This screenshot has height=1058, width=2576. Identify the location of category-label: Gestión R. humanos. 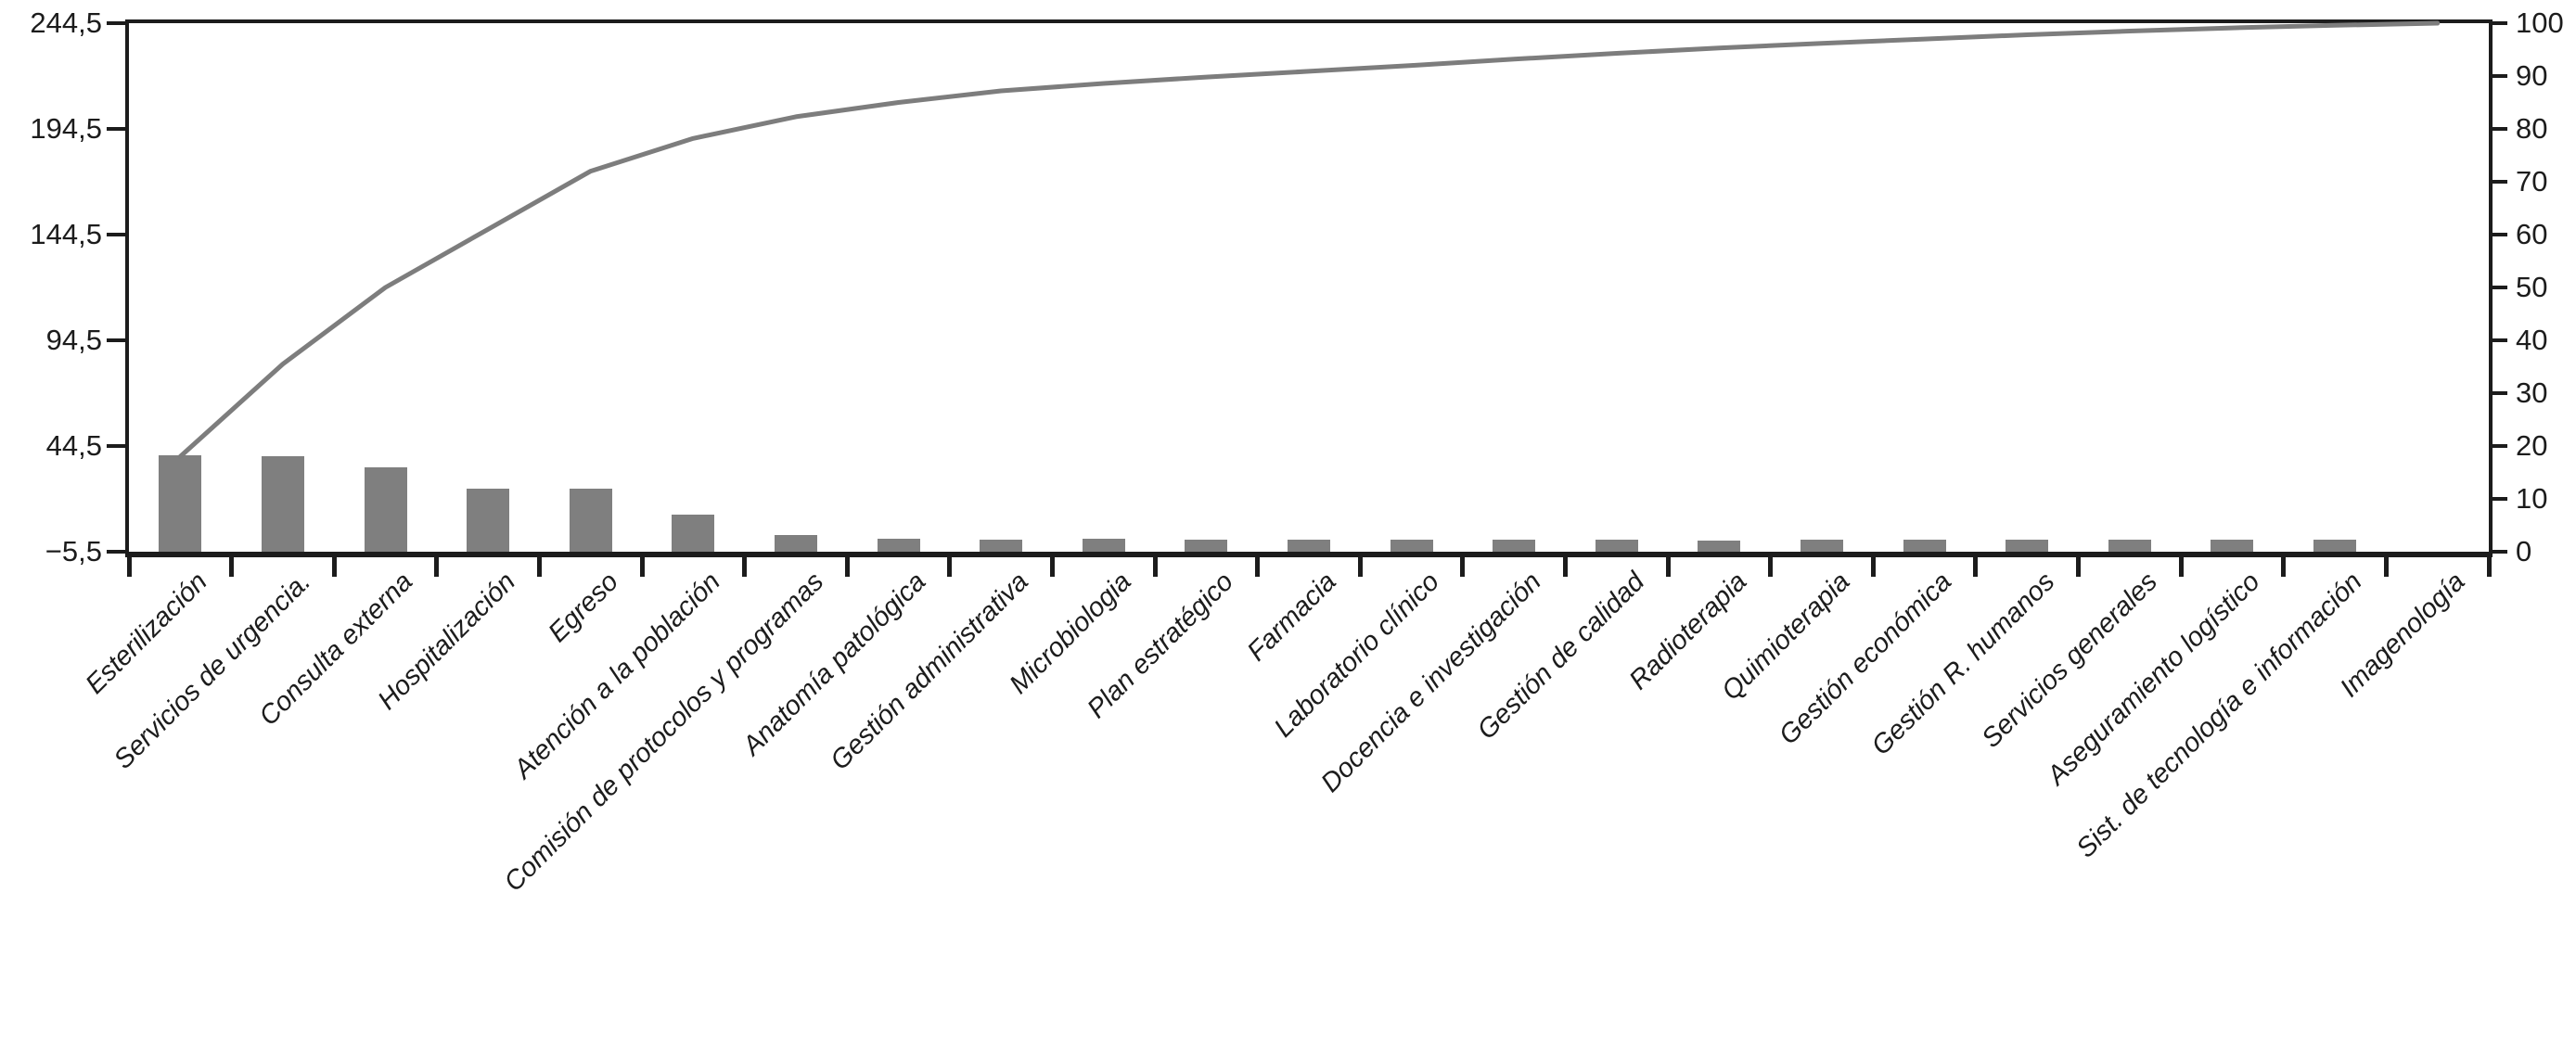
(1963, 664).